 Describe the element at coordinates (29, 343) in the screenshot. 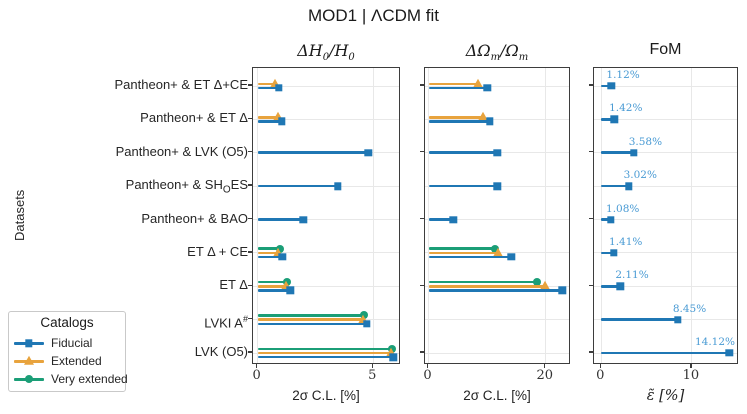

I see `square-icon` at that location.